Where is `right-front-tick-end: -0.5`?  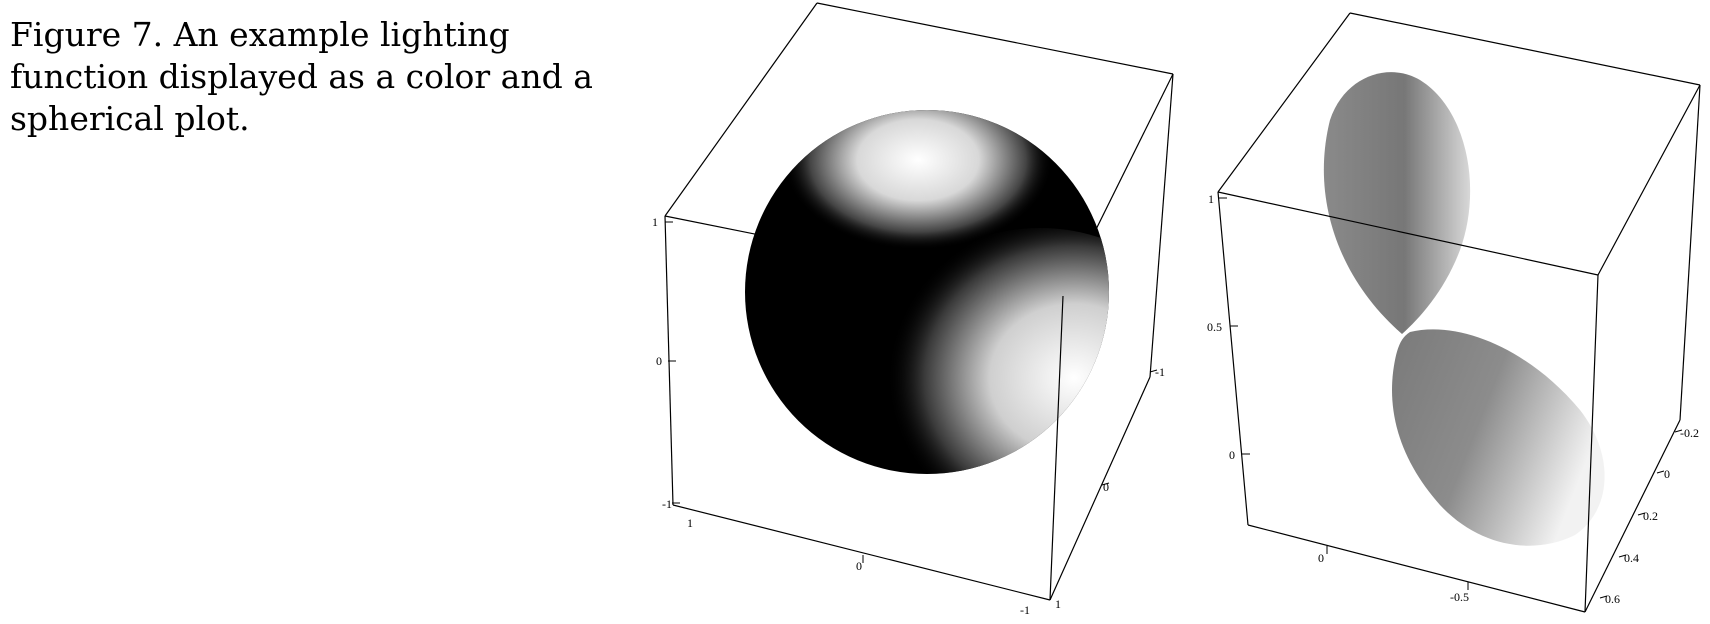
right-front-tick-end: -0.5 is located at coordinates (1459, 597).